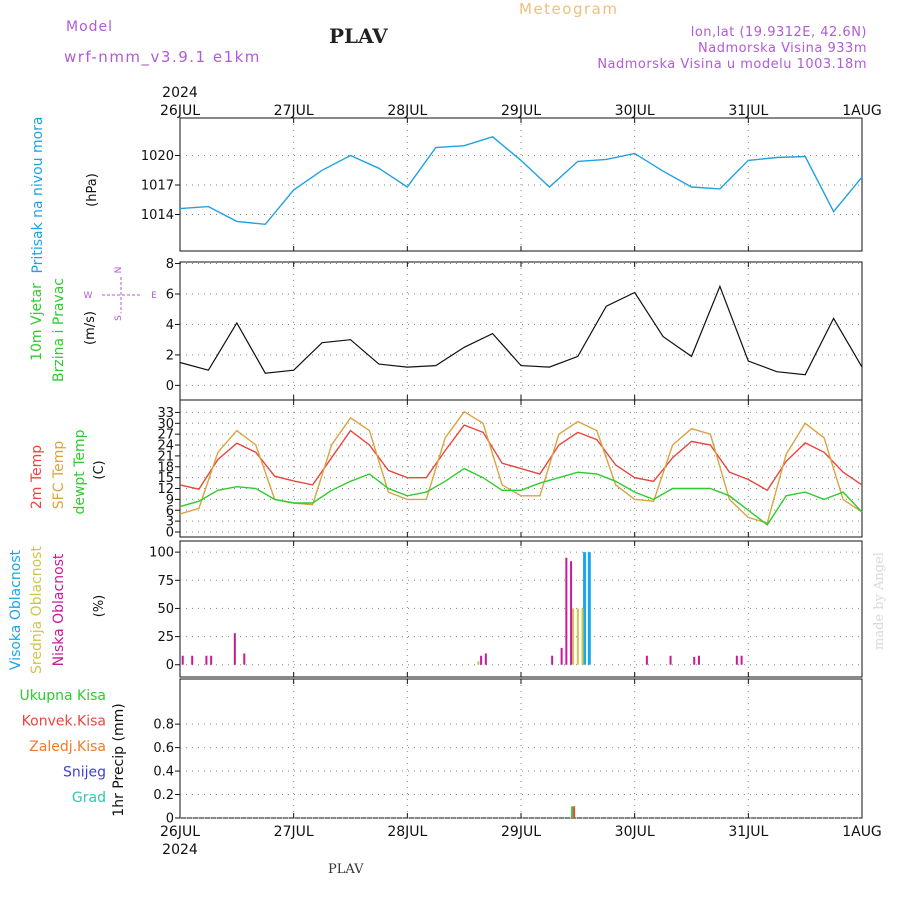 The image size is (900, 900). Describe the element at coordinates (67, 747) in the screenshot. I see `precip-legend-item: Zaledj.Kisa` at that location.